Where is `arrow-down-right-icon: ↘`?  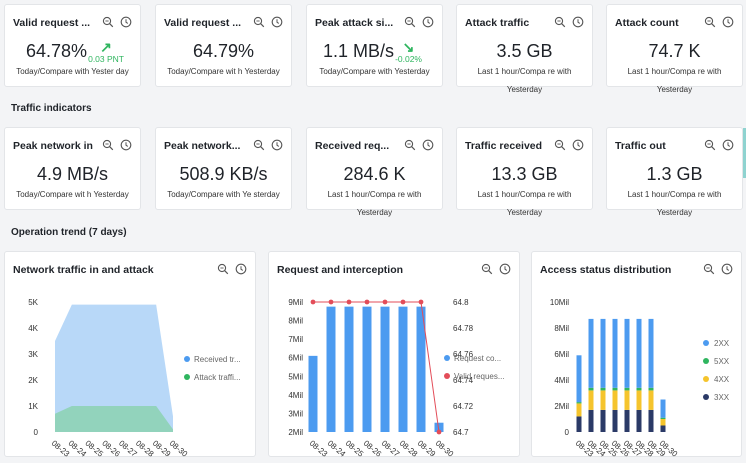
arrow-down-right-icon: ↘ is located at coordinates (408, 47).